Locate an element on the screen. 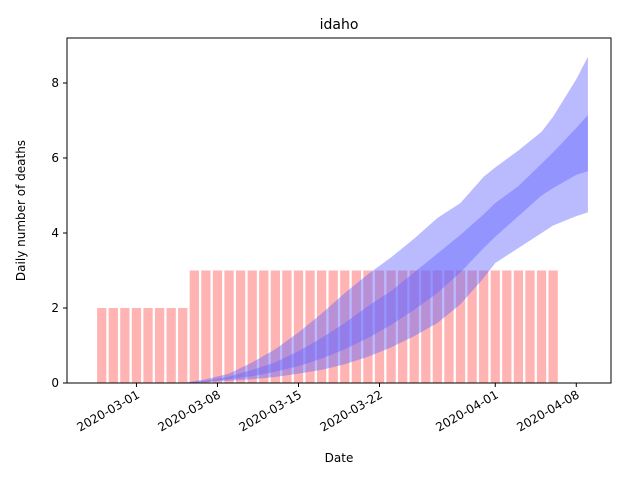  x-axis-label: Date is located at coordinates (339, 458).